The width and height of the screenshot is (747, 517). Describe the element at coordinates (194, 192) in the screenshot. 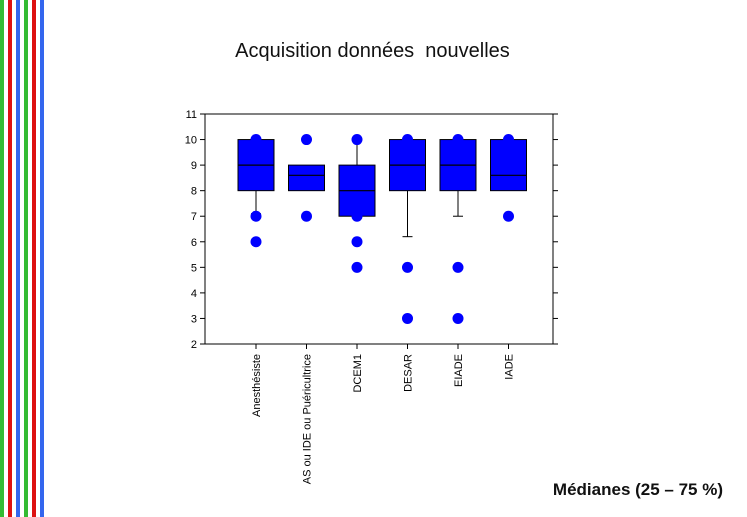

I see `y-tick-label: 8` at that location.